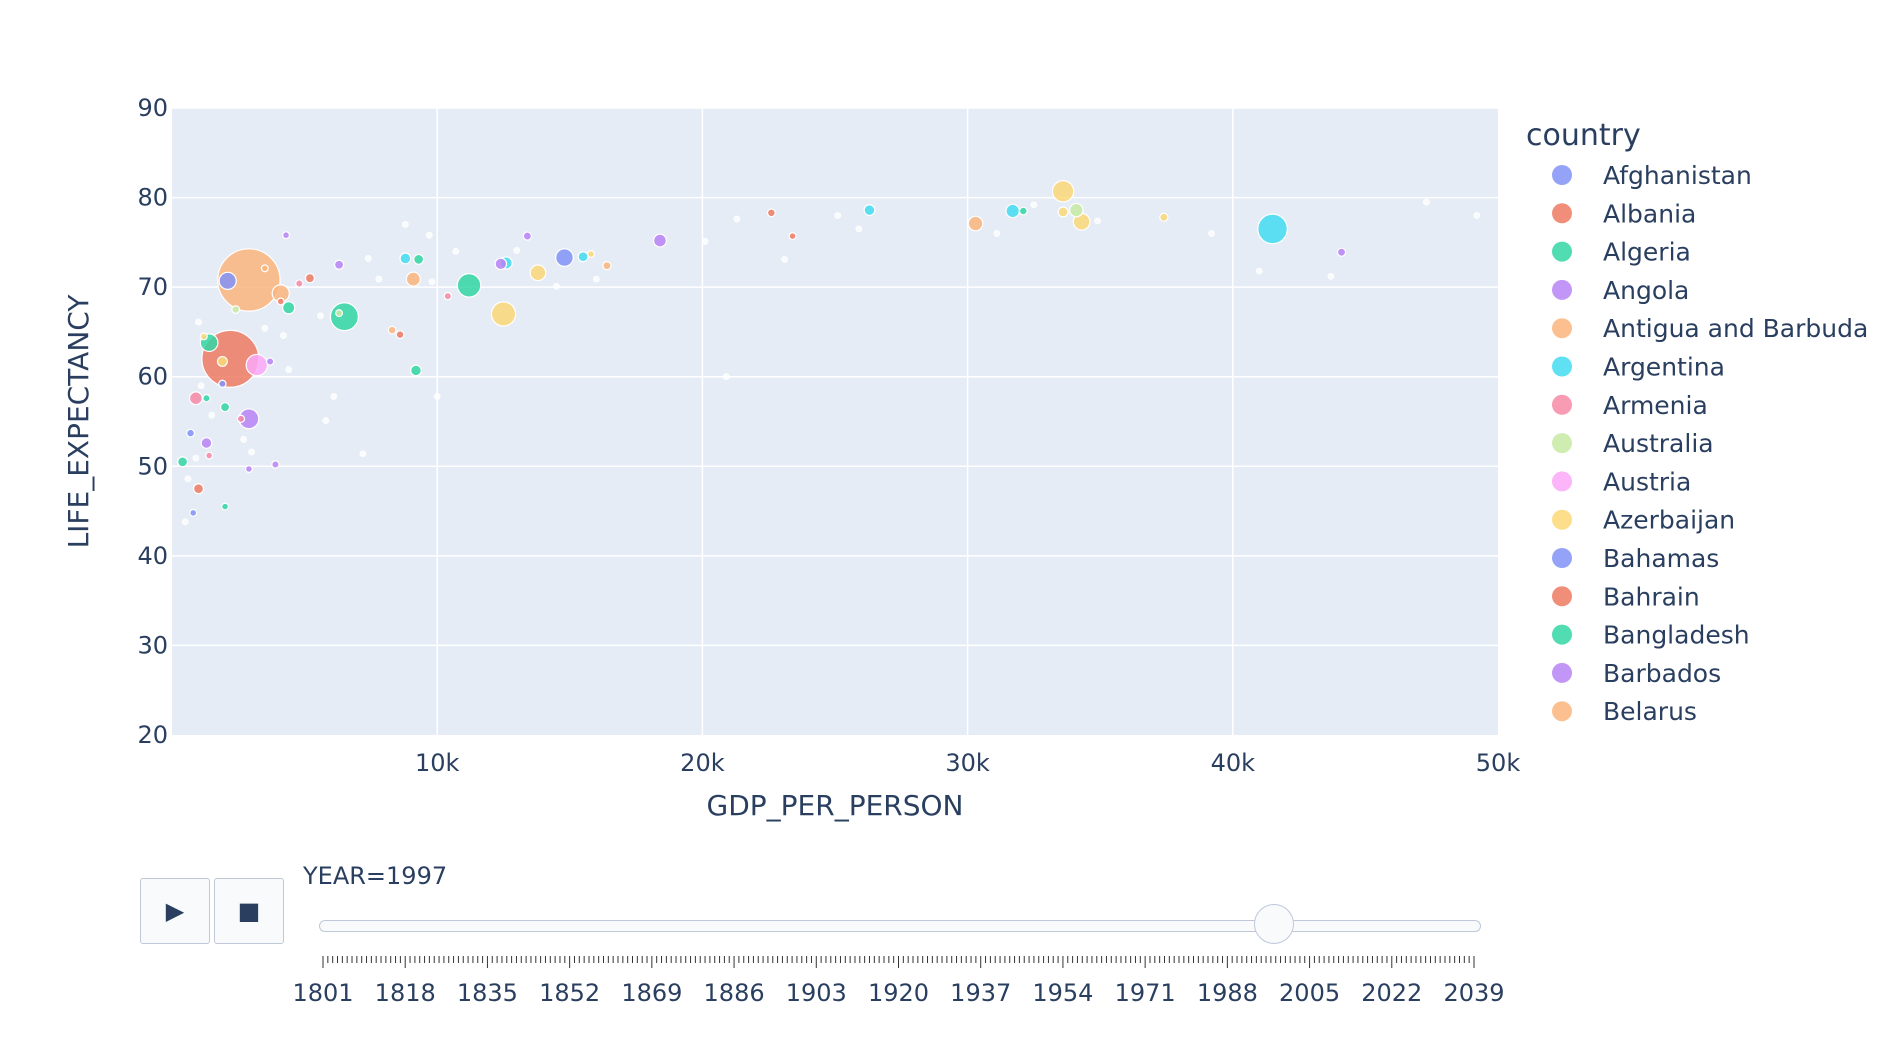  Describe the element at coordinates (1621, 252) in the screenshot. I see `legend-item: Algeria` at that location.